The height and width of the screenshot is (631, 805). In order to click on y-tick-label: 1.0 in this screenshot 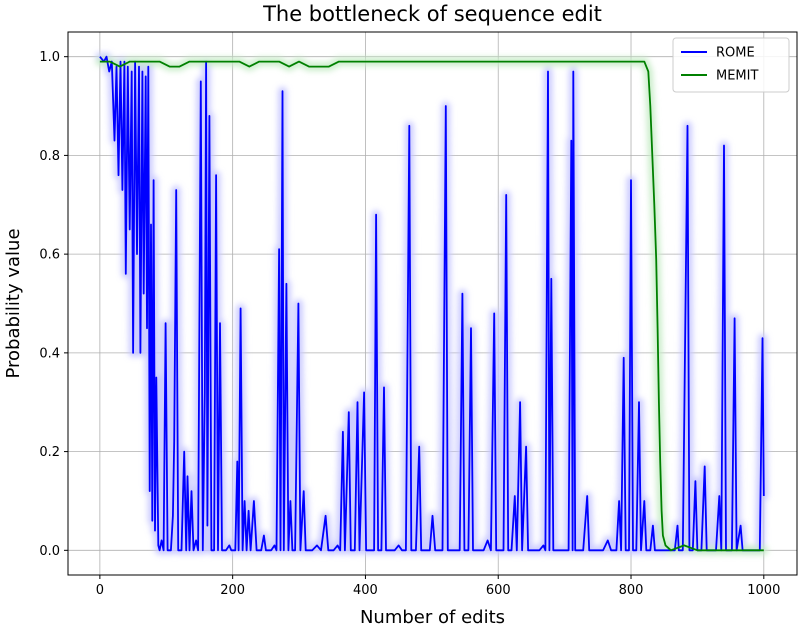, I will do `click(49, 57)`.